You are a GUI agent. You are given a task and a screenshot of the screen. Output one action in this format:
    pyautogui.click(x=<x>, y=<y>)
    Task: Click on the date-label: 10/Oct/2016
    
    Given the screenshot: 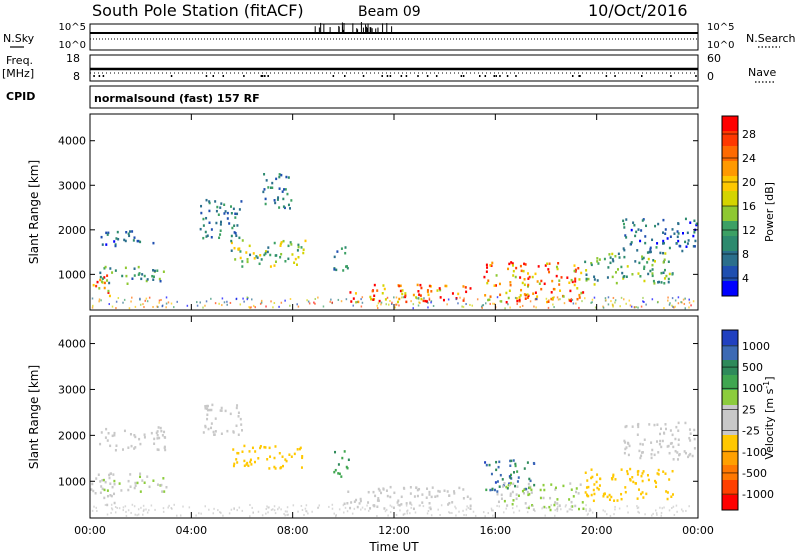 What is the action you would take?
    pyautogui.click(x=638, y=10)
    